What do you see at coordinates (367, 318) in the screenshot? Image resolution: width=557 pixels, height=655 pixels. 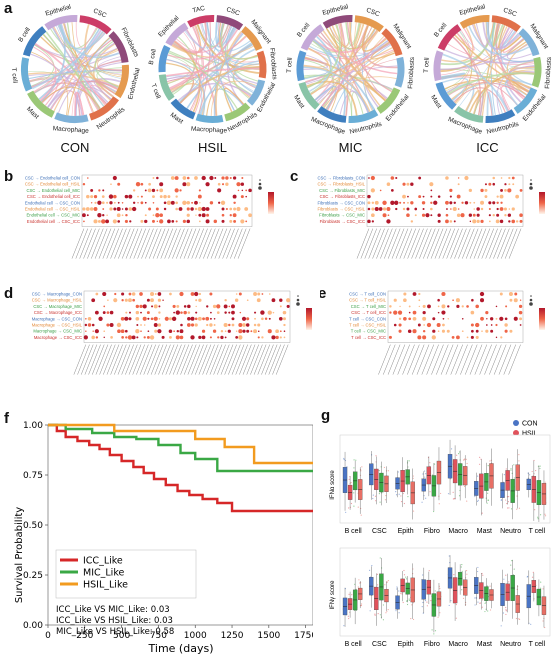 I see `dotplot-row-label: T cell → CSC_CON` at bounding box center [367, 318].